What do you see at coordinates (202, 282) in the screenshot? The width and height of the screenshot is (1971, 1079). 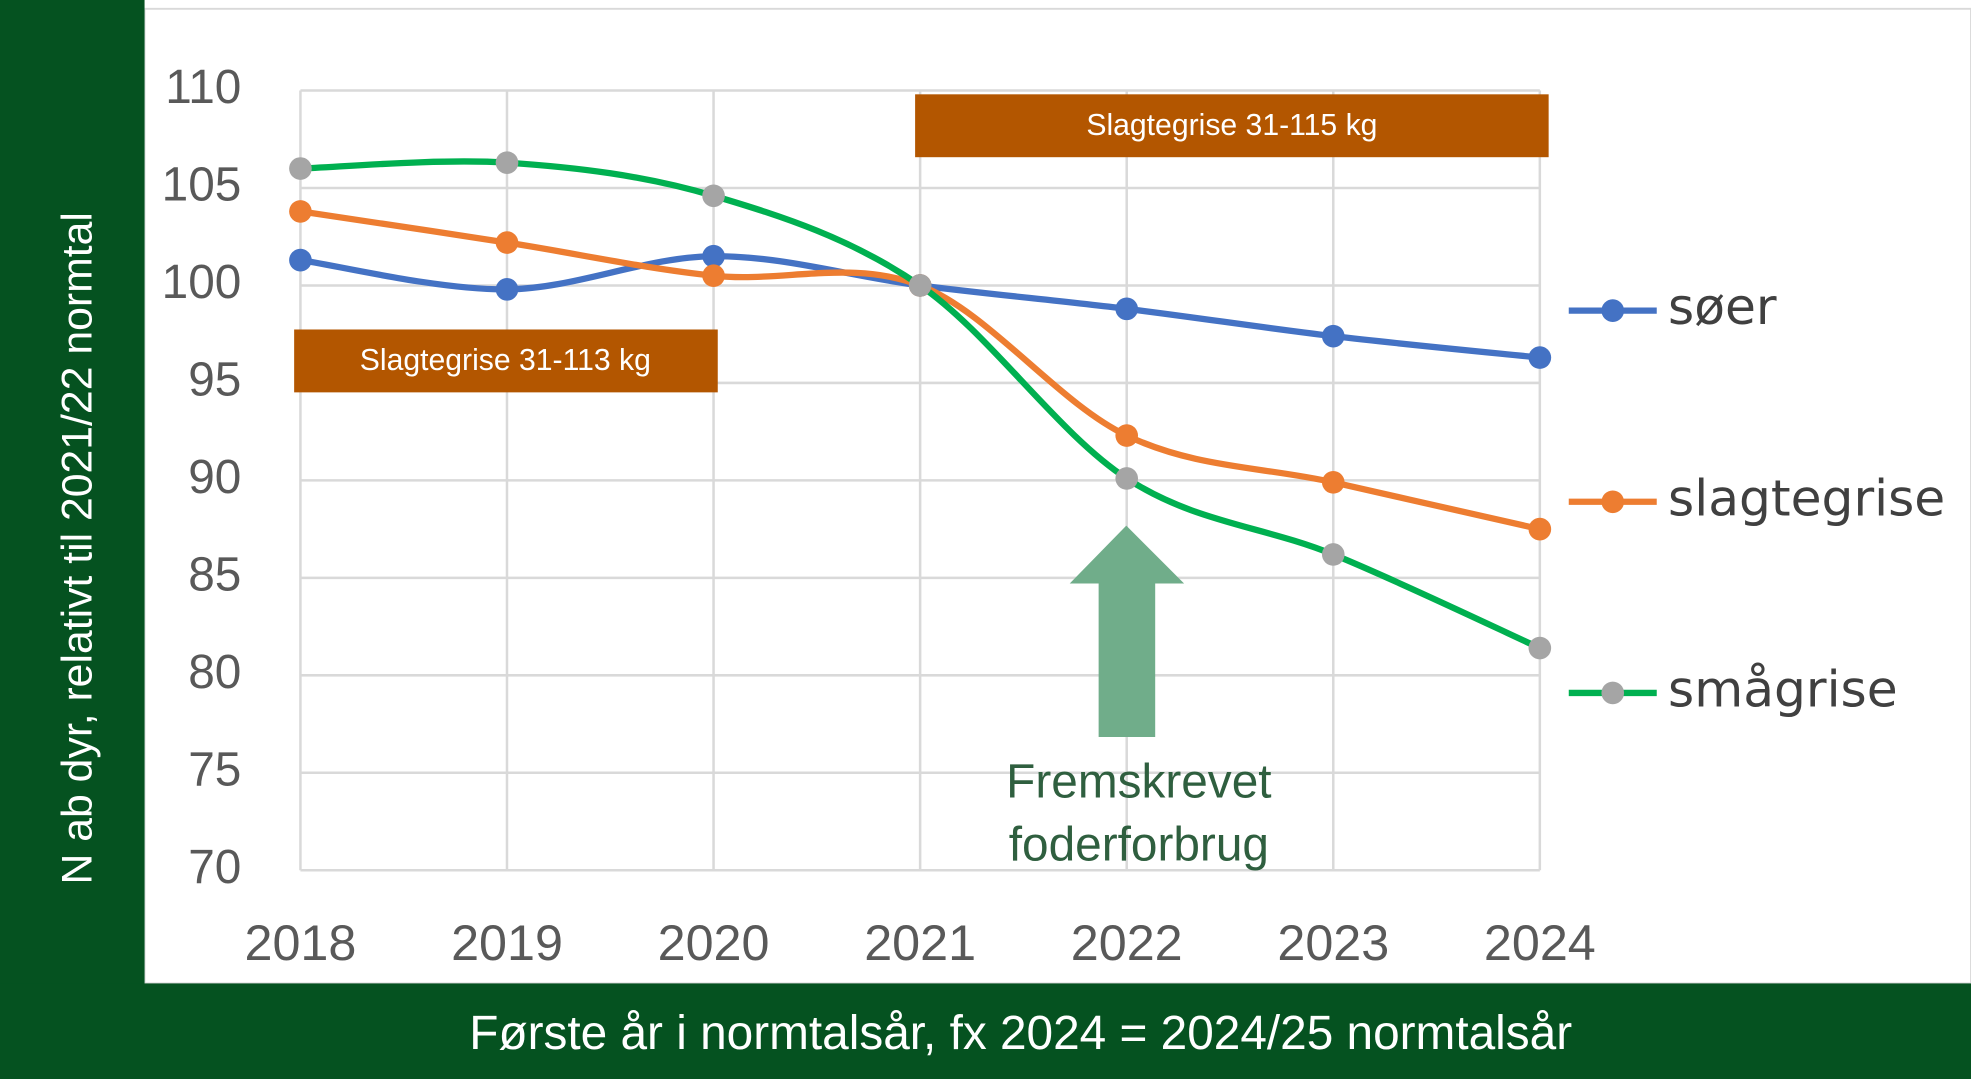 I see `y-tick-label: 100` at bounding box center [202, 282].